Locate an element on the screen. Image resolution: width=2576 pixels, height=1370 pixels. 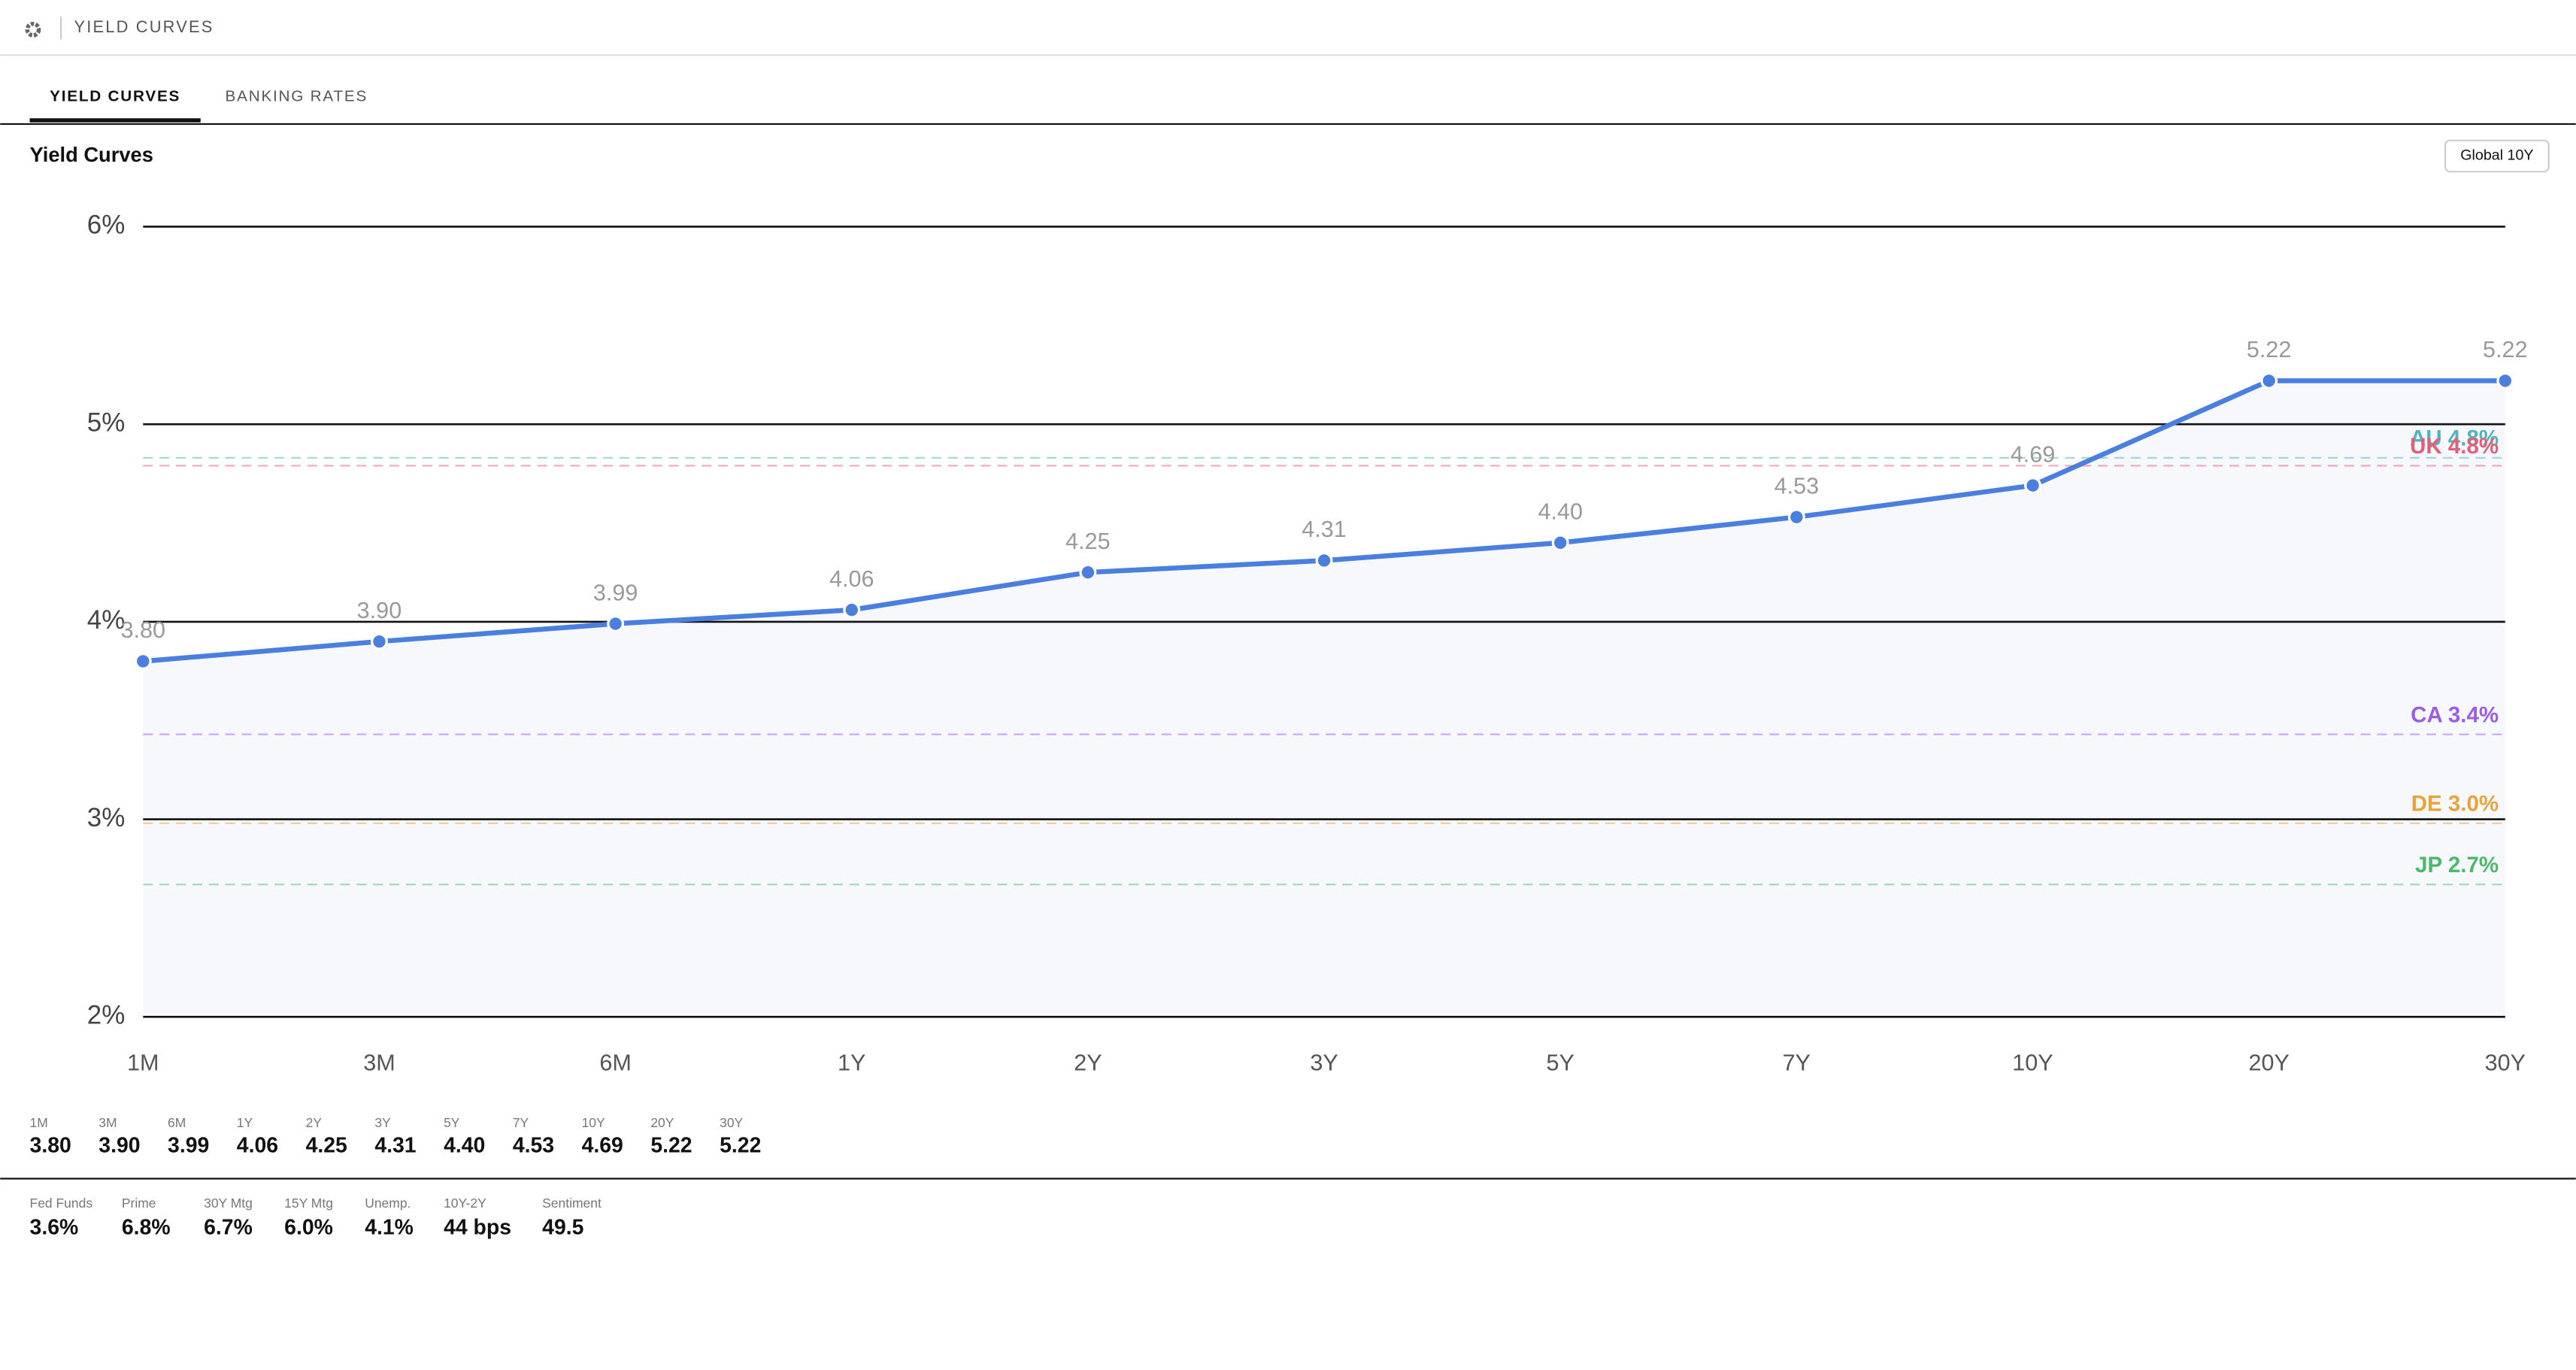
x-tick-label: 1M is located at coordinates (143, 1063).